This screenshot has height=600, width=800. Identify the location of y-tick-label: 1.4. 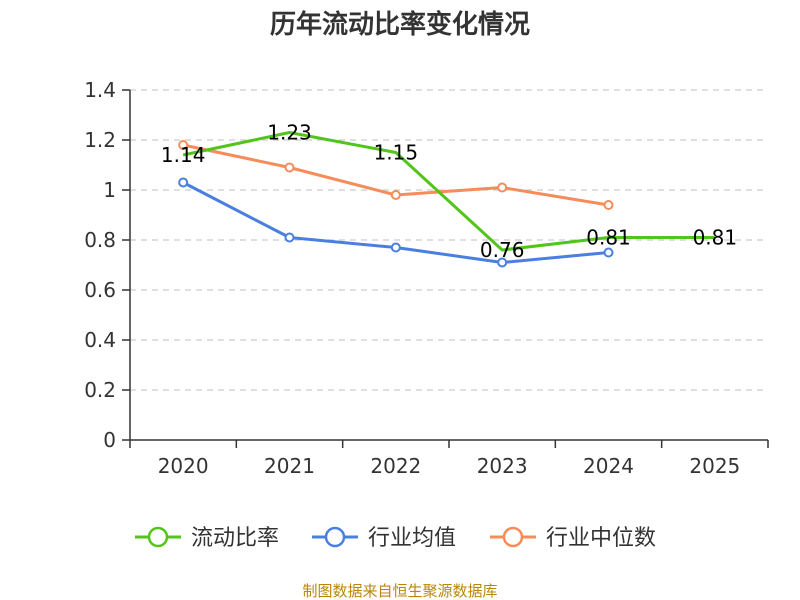
(100, 90).